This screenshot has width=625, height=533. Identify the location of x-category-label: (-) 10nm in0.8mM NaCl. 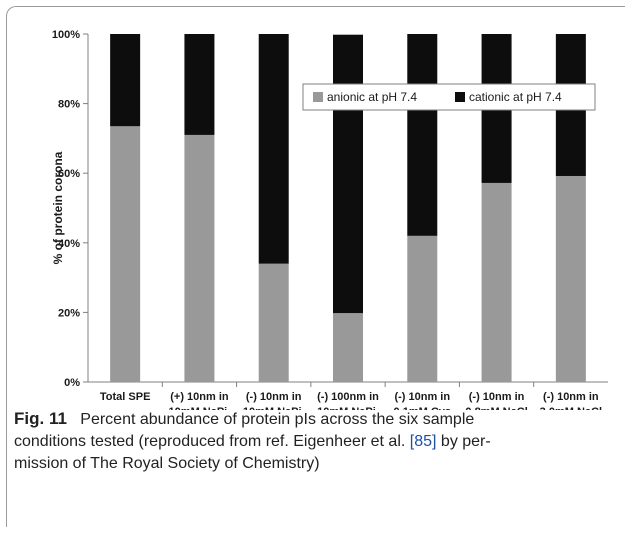
(496, 400).